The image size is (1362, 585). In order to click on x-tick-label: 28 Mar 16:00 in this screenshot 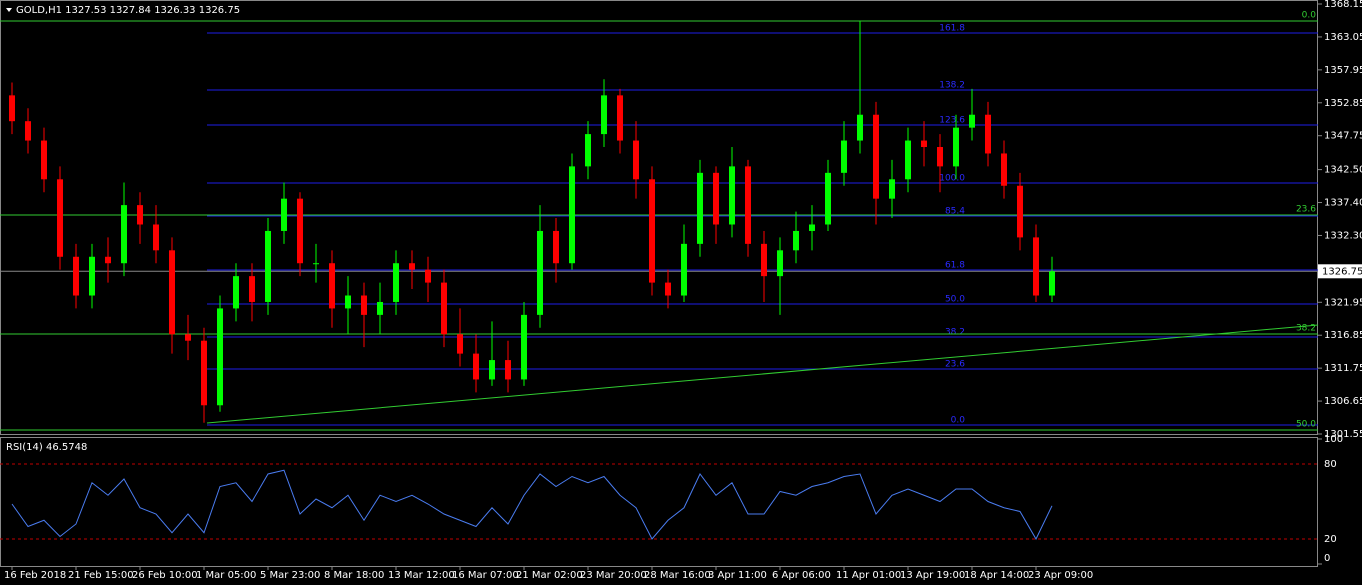, I will do `click(677, 575)`.